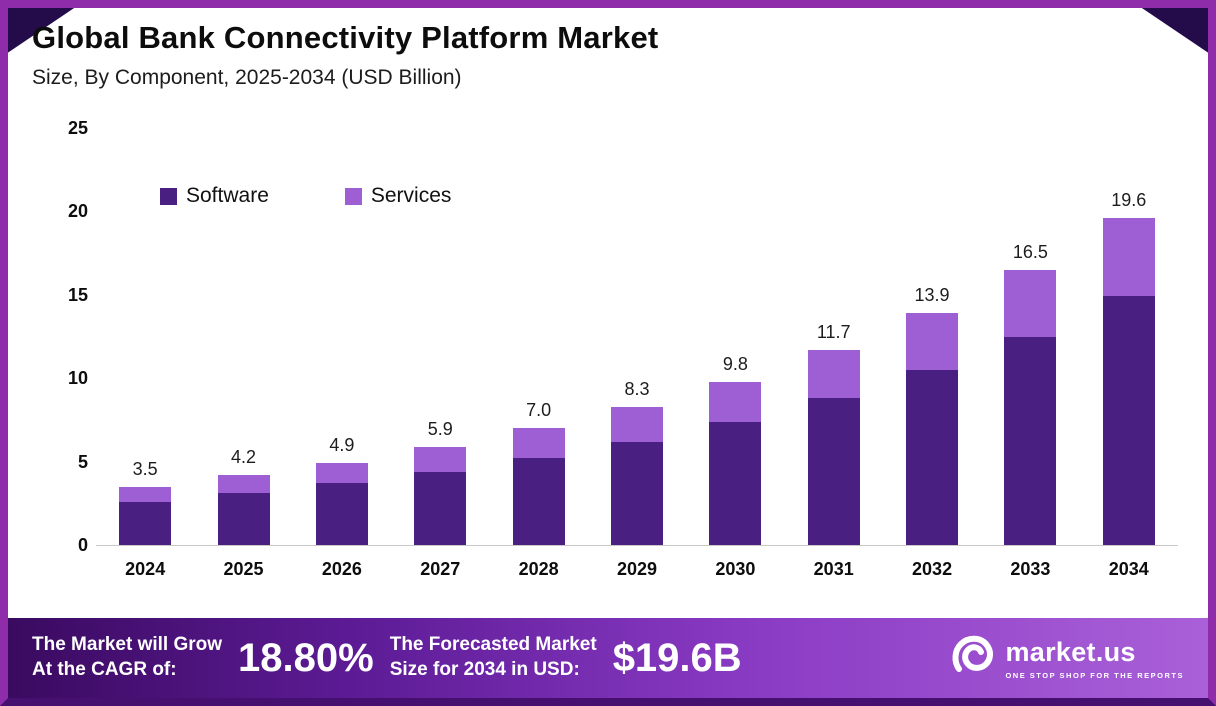  Describe the element at coordinates (637, 388) in the screenshot. I see `bar-value-label: 8.3` at that location.